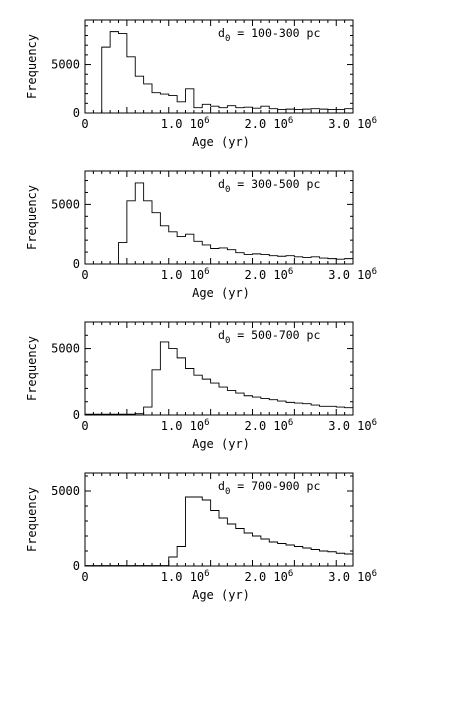  What do you see at coordinates (269, 35) in the screenshot?
I see `distance-annotation: d0 = 100-300 pc` at bounding box center [269, 35].